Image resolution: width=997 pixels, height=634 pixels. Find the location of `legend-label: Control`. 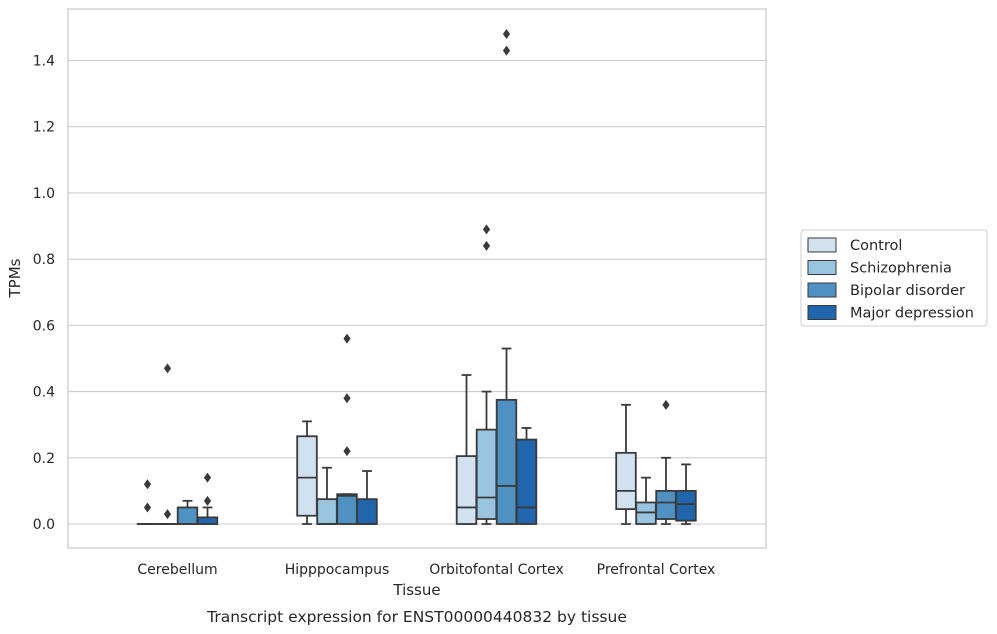

legend-label: Control is located at coordinates (876, 246).